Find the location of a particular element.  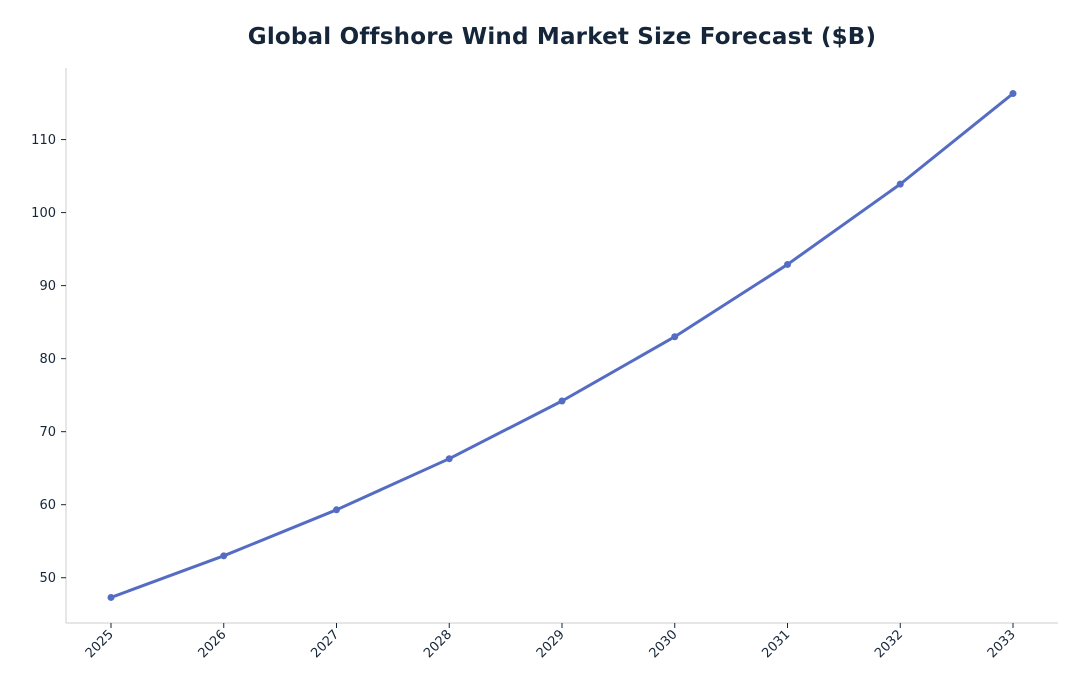

x-tick-label: 2029 is located at coordinates (551, 644).